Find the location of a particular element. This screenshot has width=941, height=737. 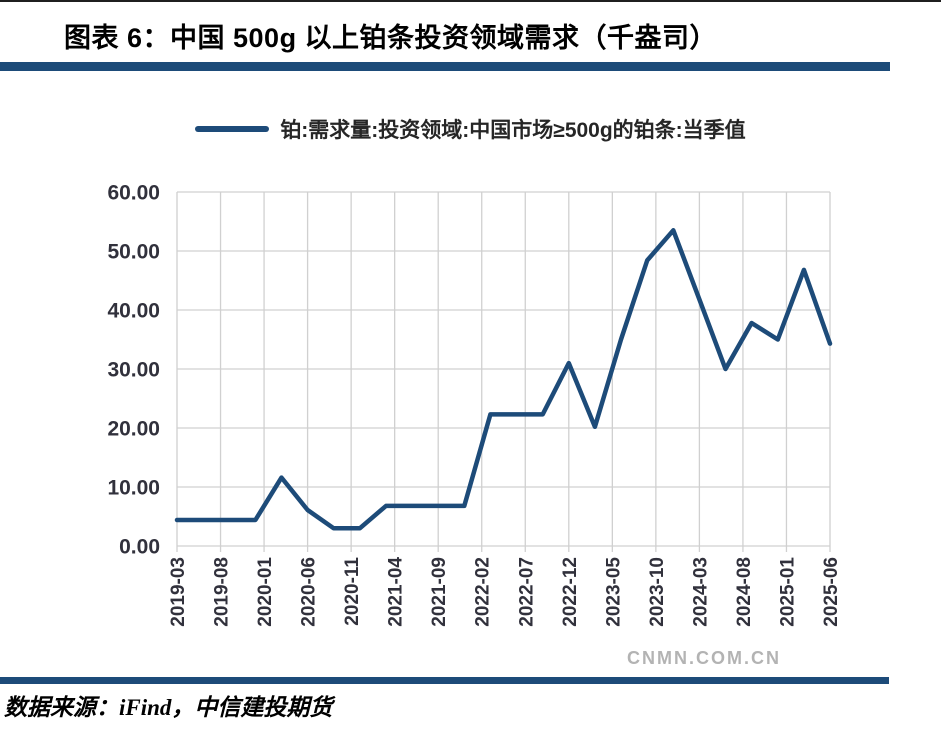

x-axis-label: 2022-07 is located at coordinates (526, 592).